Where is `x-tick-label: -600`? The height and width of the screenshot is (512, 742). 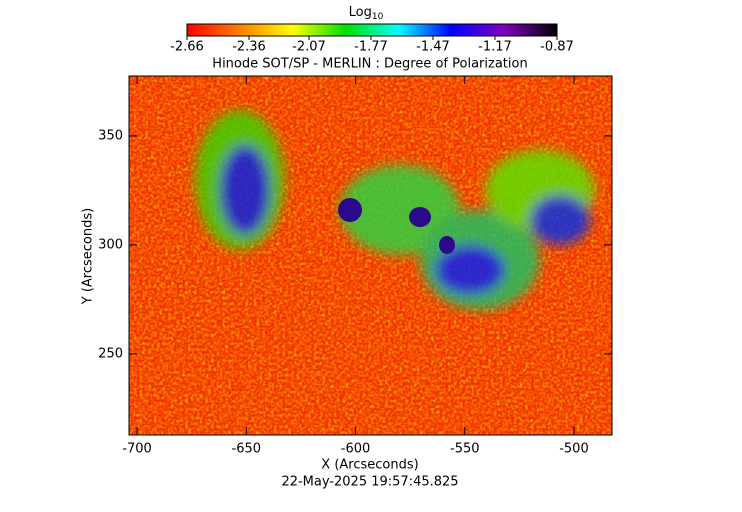 x-tick-label: -600 is located at coordinates (356, 449).